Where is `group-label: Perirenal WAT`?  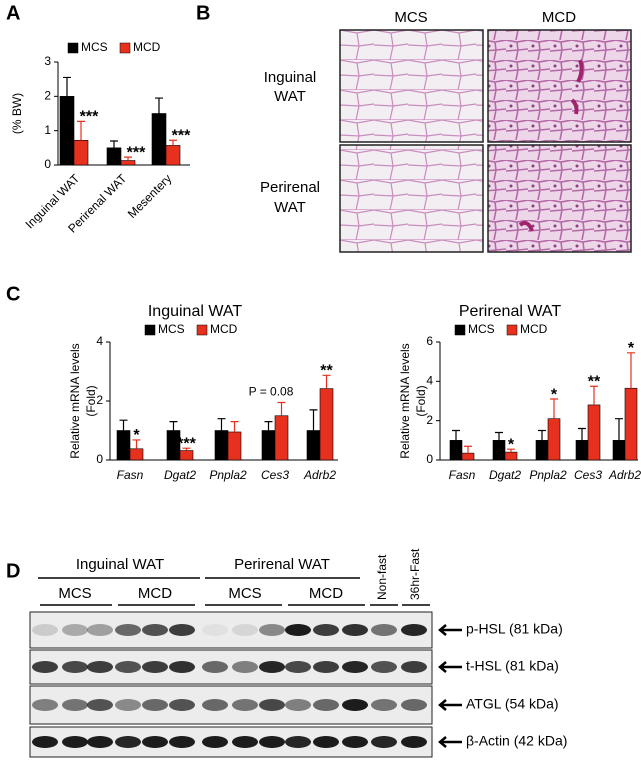 group-label: Perirenal WAT is located at coordinates (282, 564).